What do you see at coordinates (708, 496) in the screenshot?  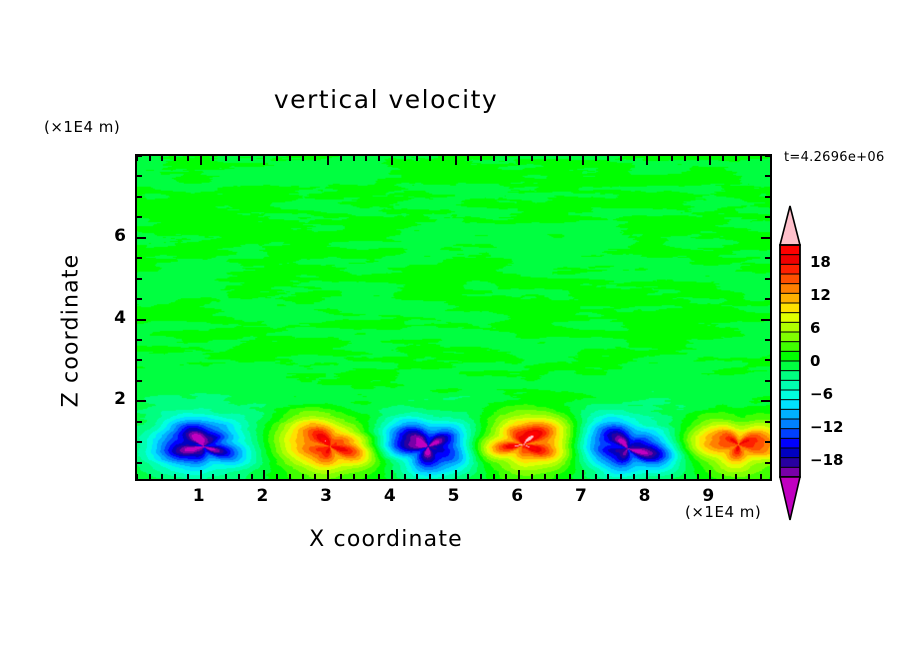 I see `x-tick-label: 9` at bounding box center [708, 496].